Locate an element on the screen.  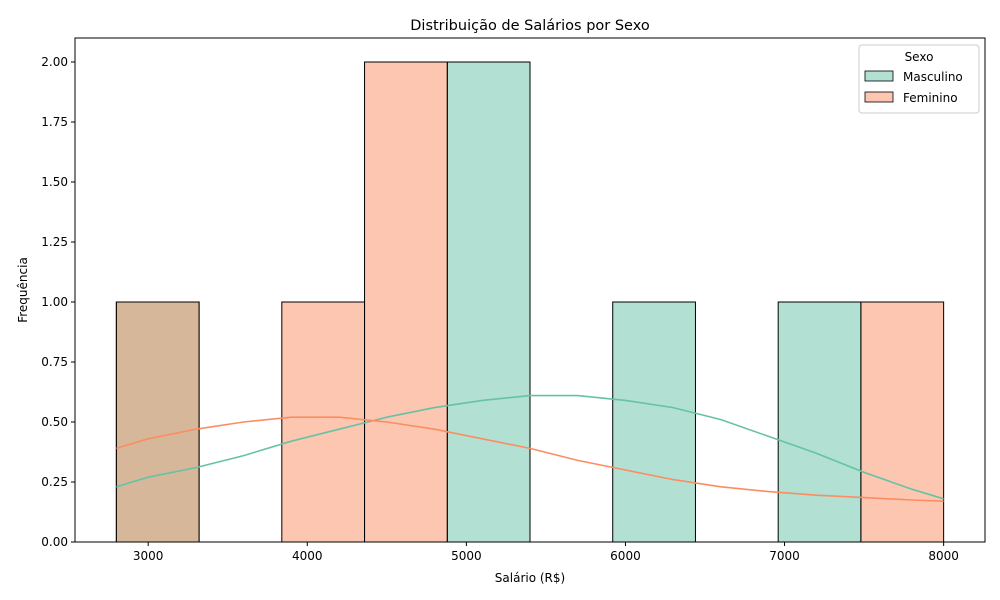
y-tick-label: 1.50 is located at coordinates (54, 182).